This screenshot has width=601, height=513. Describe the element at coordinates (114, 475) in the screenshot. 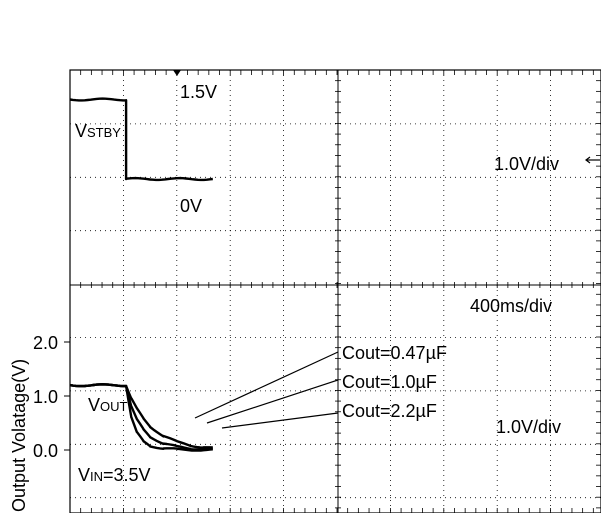

I see `vin-label: VIN=3.5V` at that location.